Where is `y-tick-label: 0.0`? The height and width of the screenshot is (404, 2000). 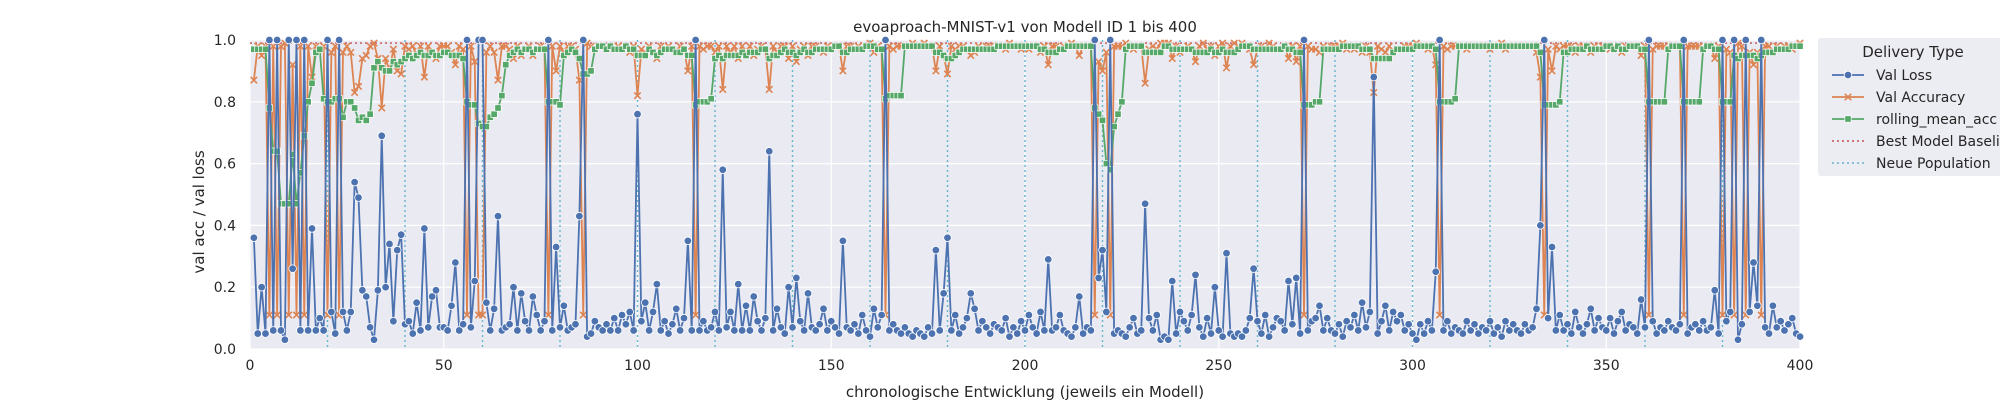 y-tick-label: 0.0 is located at coordinates (225, 350).